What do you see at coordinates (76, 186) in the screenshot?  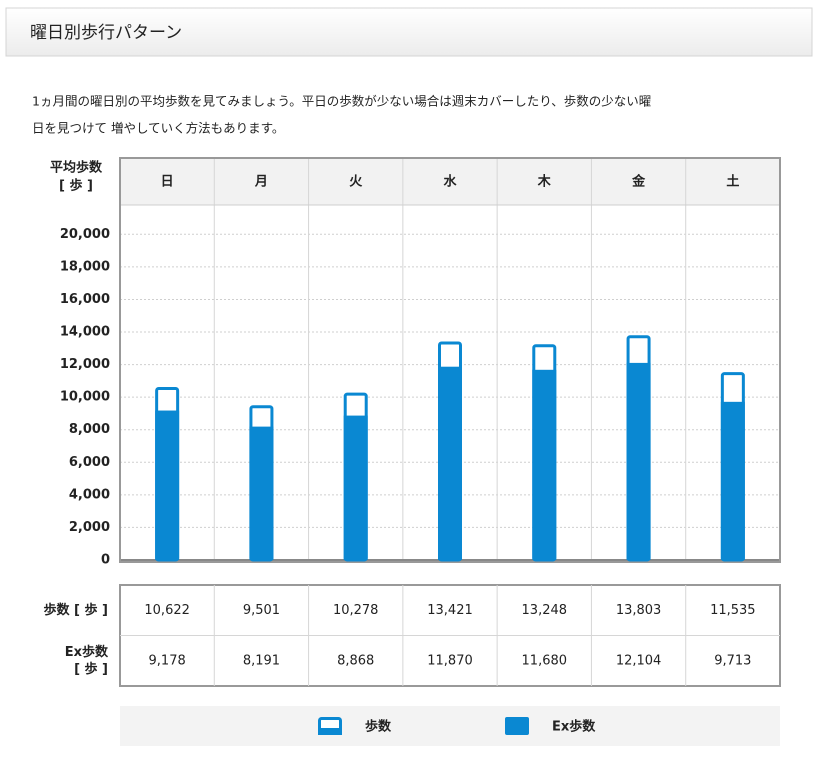 I see `y-axis-label: [ 歩 ]` at bounding box center [76, 186].